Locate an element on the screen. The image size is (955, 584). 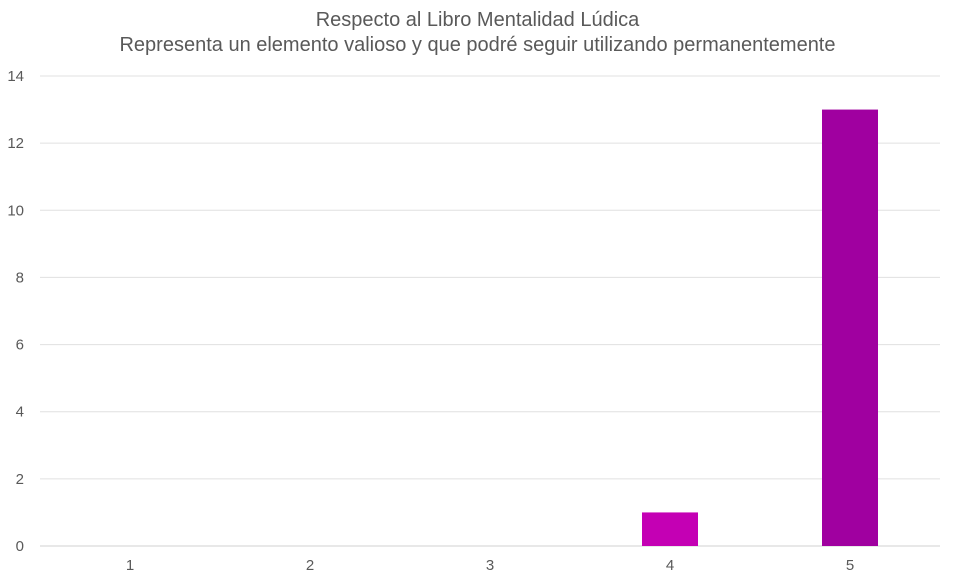
y-tick-label: 4 is located at coordinates (20, 412).